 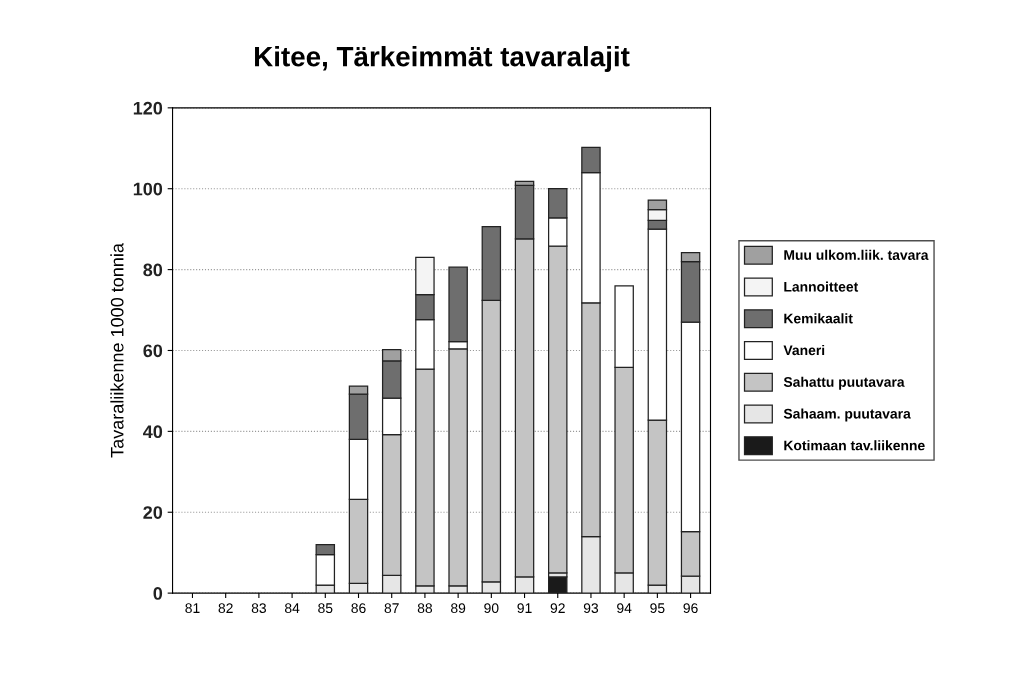 What do you see at coordinates (524, 608) in the screenshot?
I see `x-tick-label: 91` at bounding box center [524, 608].